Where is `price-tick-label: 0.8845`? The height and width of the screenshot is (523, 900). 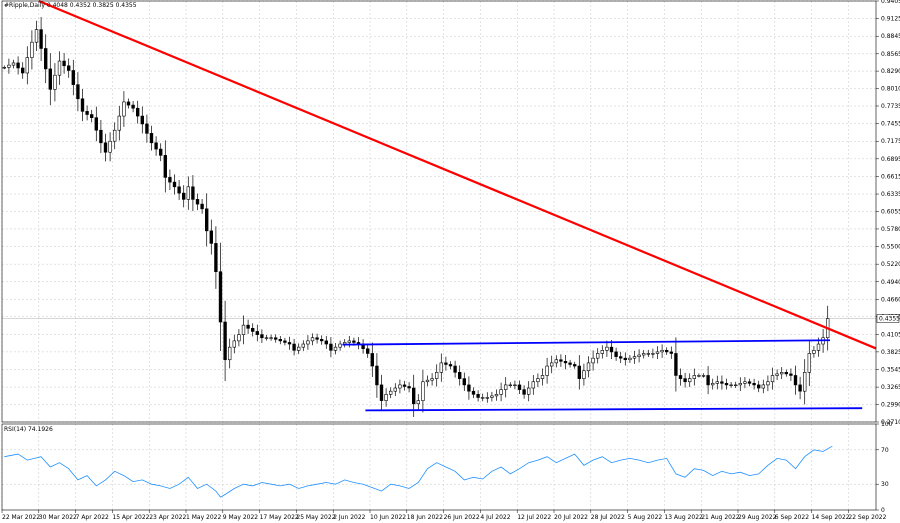
price-tick-label: 0.8845 is located at coordinates (890, 36).